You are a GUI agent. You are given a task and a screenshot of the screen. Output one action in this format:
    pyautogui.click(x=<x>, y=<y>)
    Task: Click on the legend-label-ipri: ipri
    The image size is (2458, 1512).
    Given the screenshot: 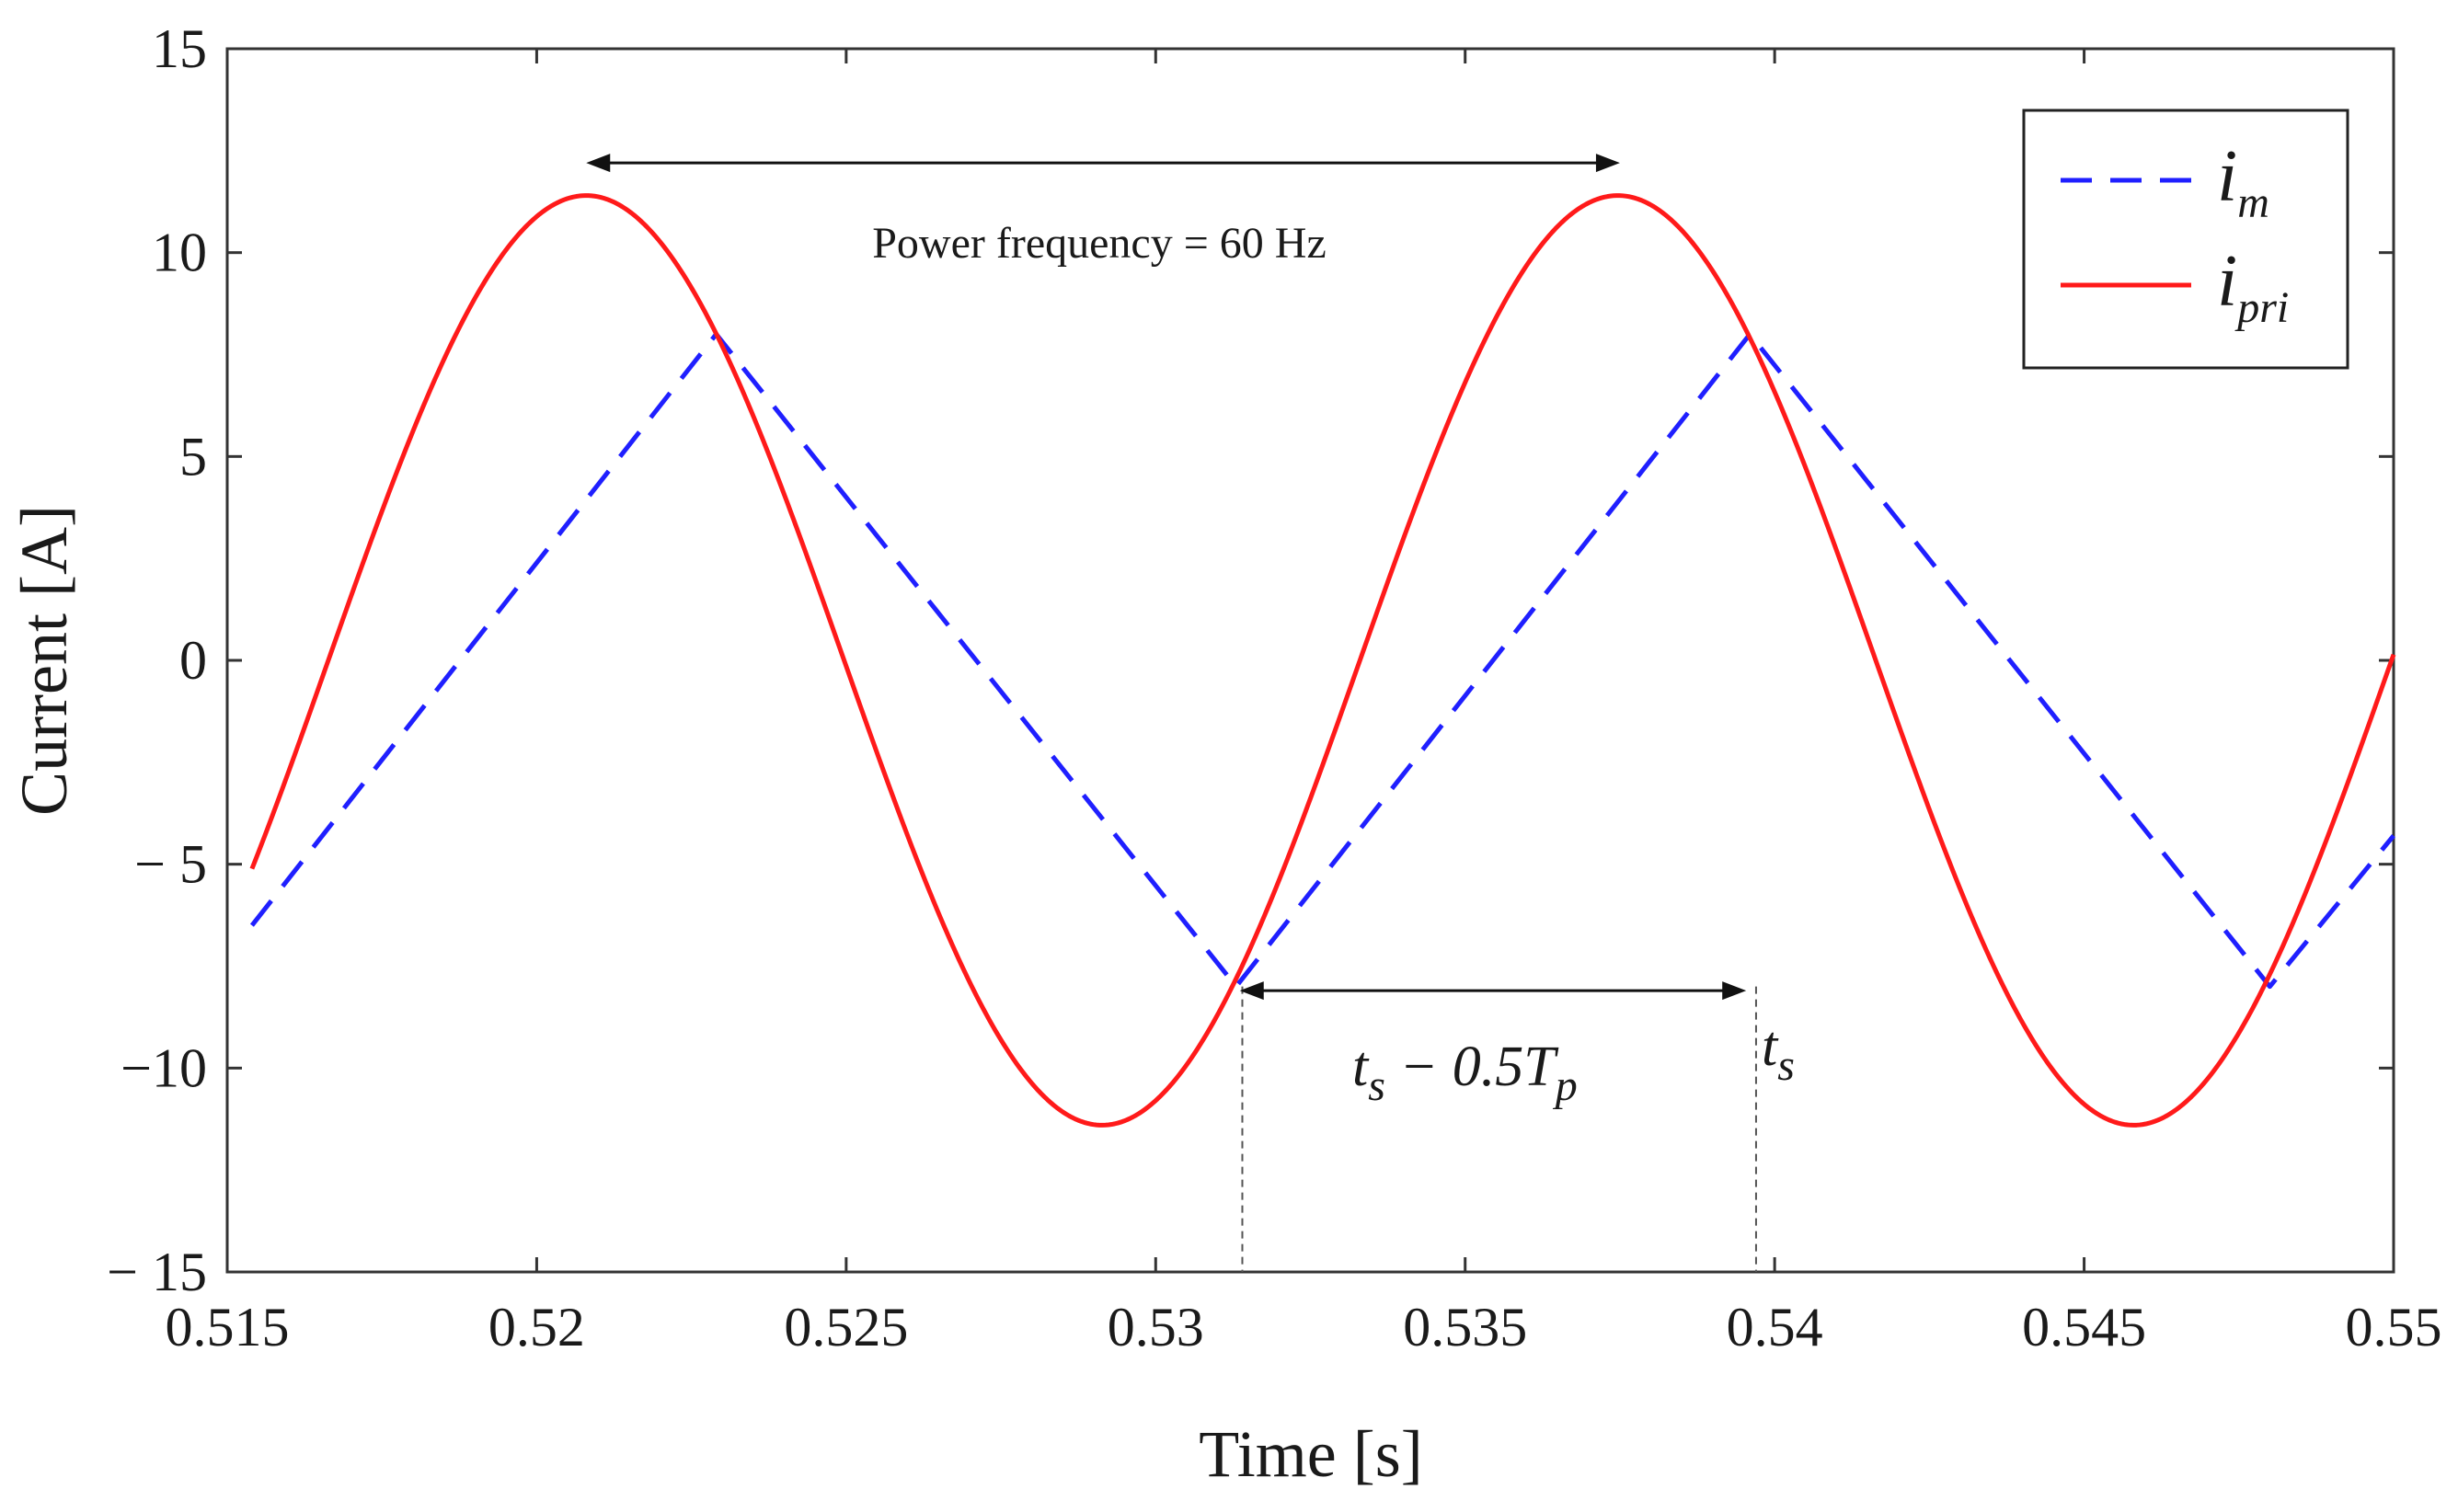 What is the action you would take?
    pyautogui.click(x=2253, y=286)
    